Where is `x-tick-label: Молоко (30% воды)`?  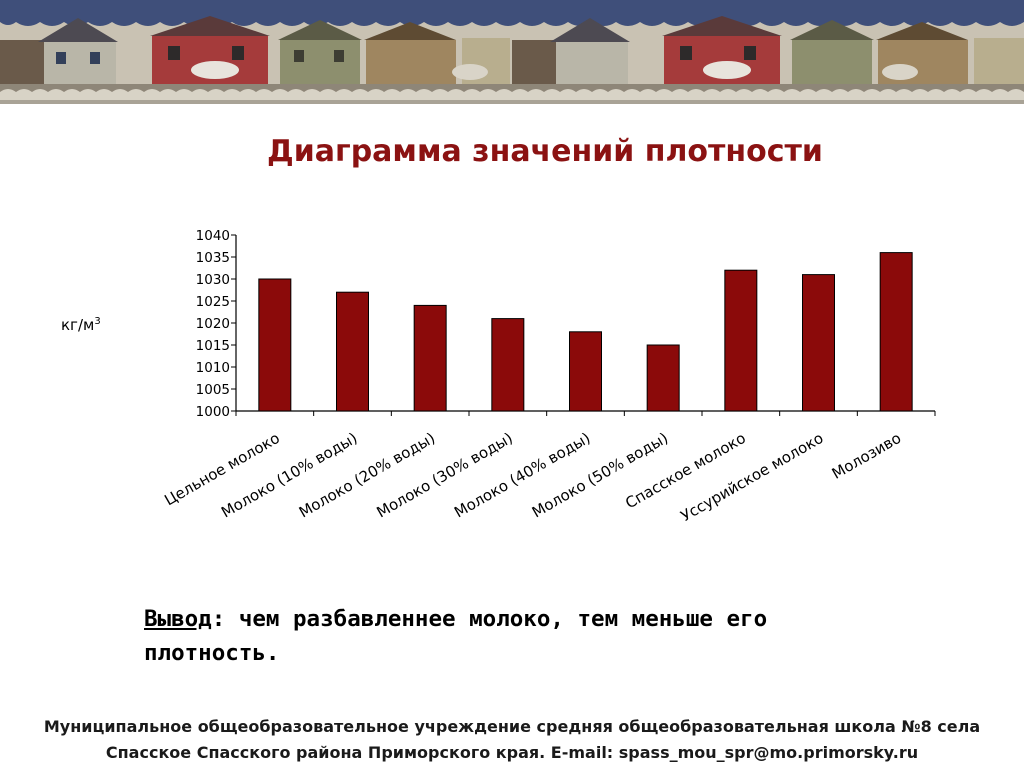
x-tick-label: Молоко (30% воды) is located at coordinates (445, 475).